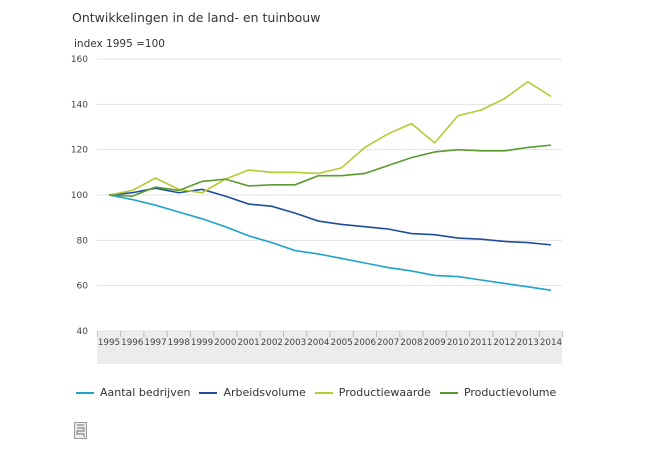 The width and height of the screenshot is (650, 450). Describe the element at coordinates (384, 392) in the screenshot. I see `legend-label: Productiewaarde` at that location.